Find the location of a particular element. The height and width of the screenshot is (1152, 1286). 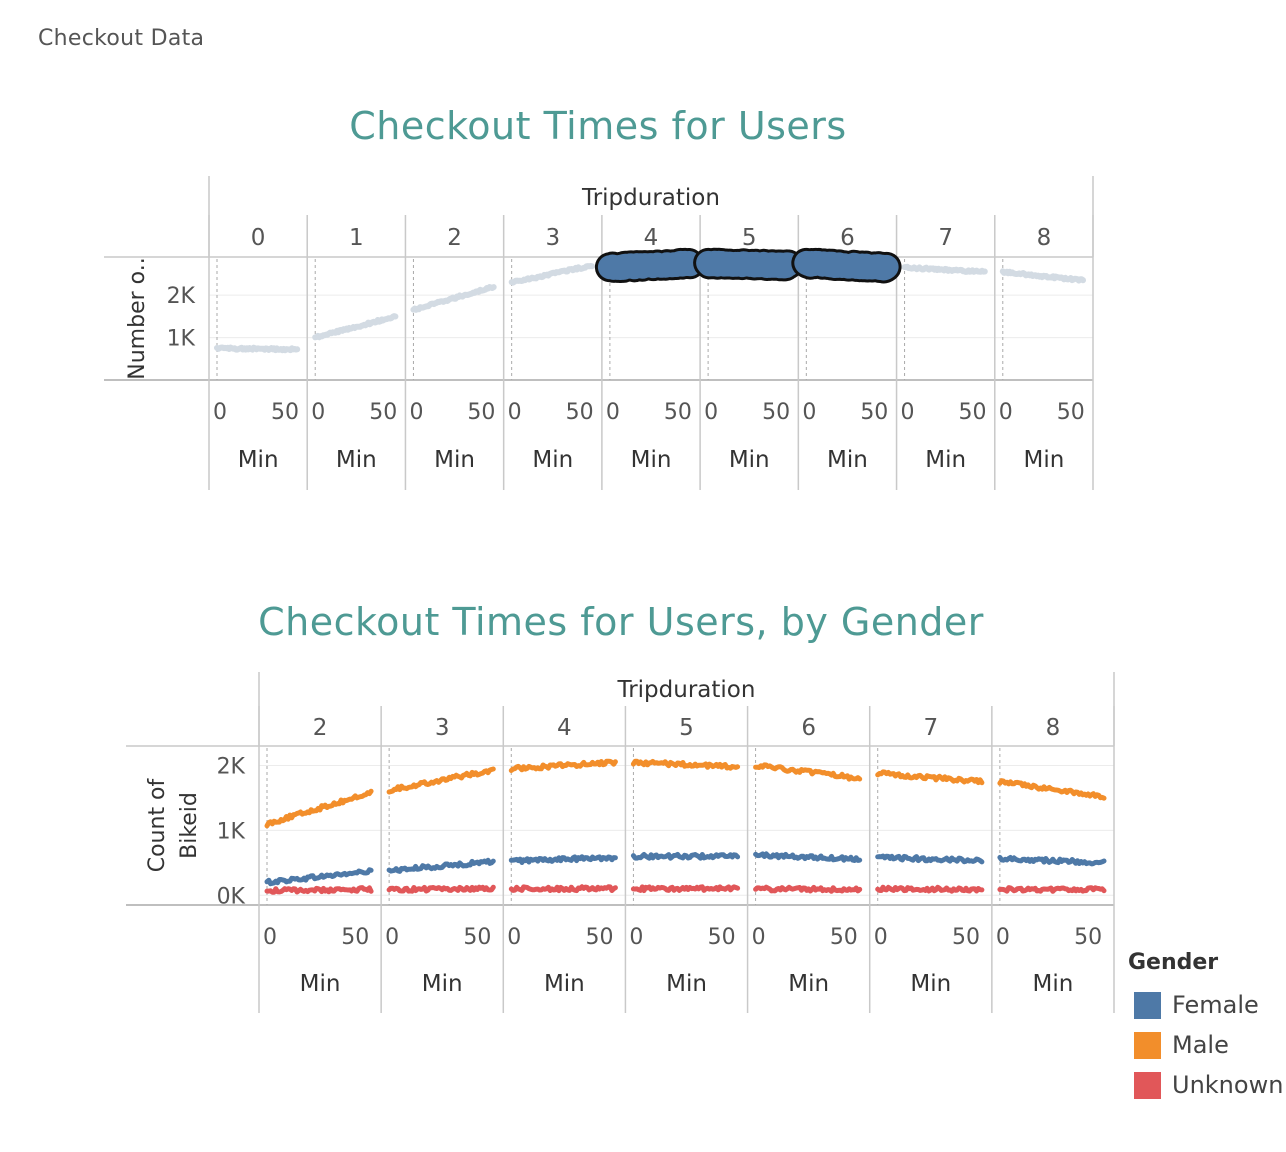

legend-item-male: Male is located at coordinates (1205, 1045).